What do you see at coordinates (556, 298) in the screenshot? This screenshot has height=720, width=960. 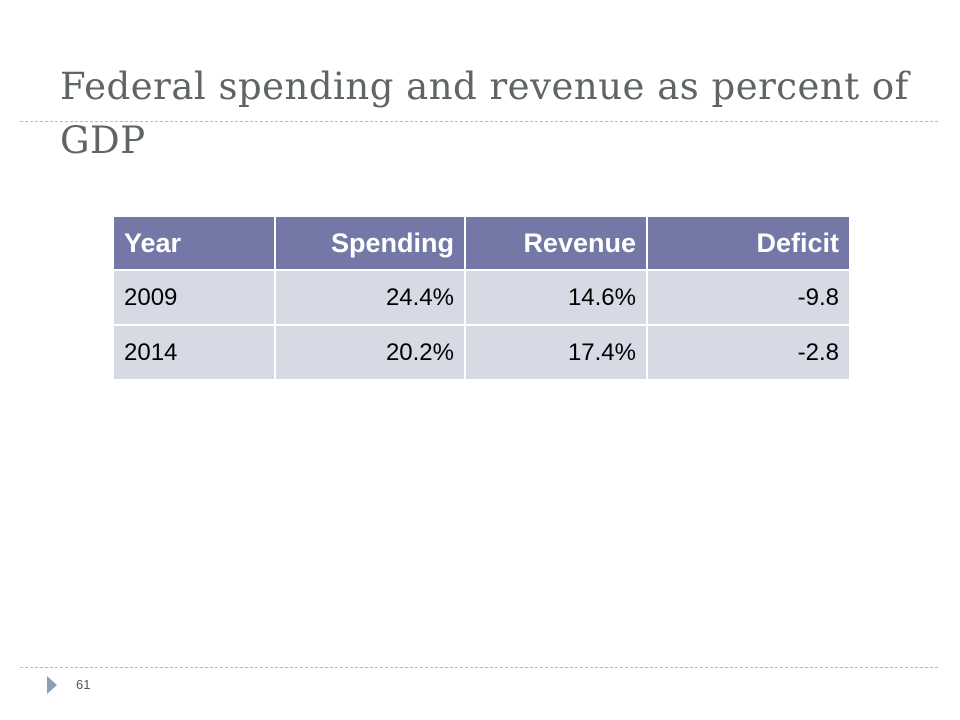 I see `cell-revenue: 14.6%` at bounding box center [556, 298].